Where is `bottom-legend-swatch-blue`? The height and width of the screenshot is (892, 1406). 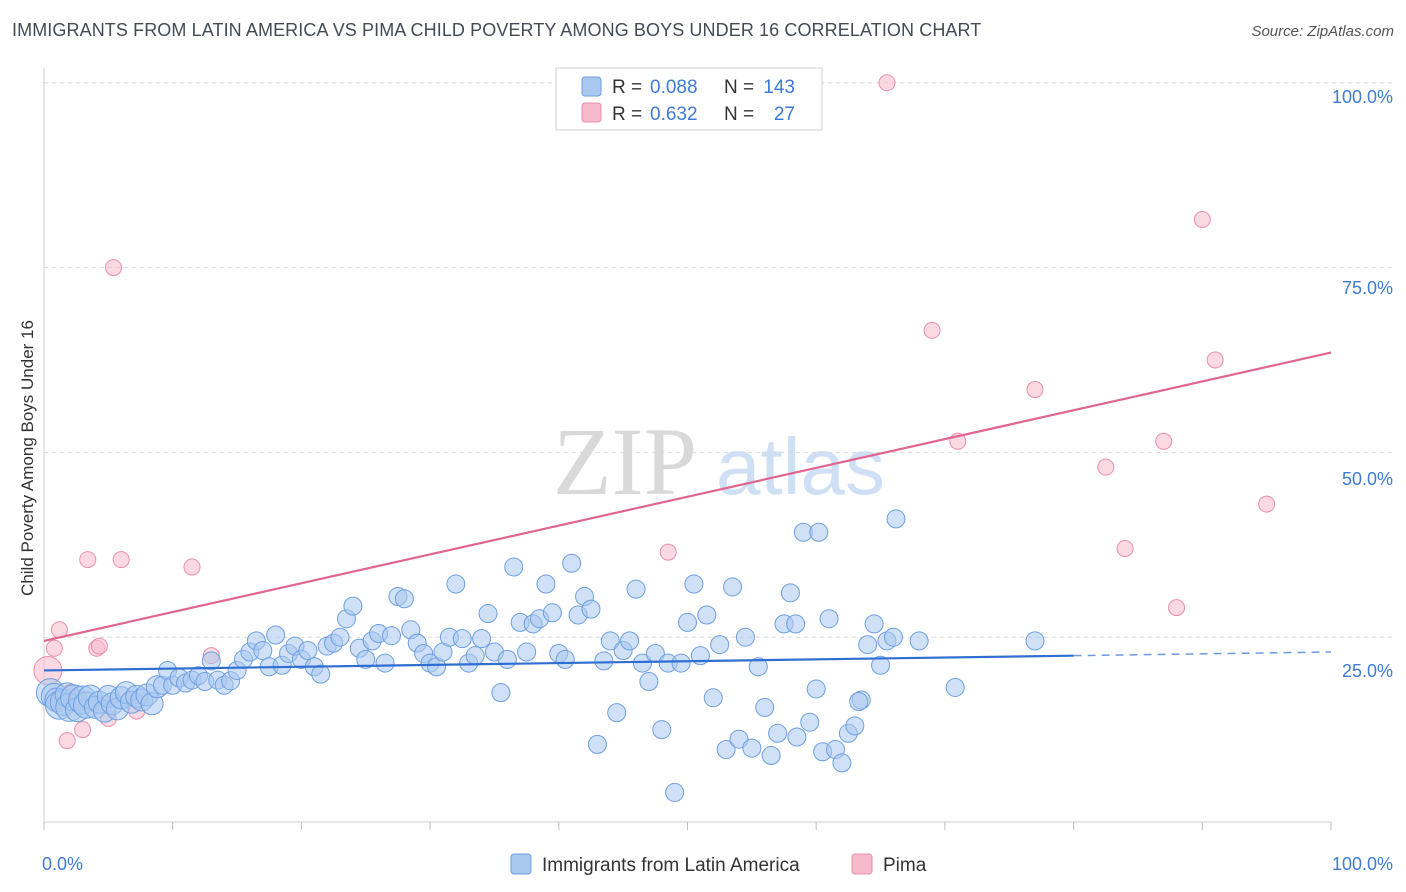 bottom-legend-swatch-blue is located at coordinates (521, 864).